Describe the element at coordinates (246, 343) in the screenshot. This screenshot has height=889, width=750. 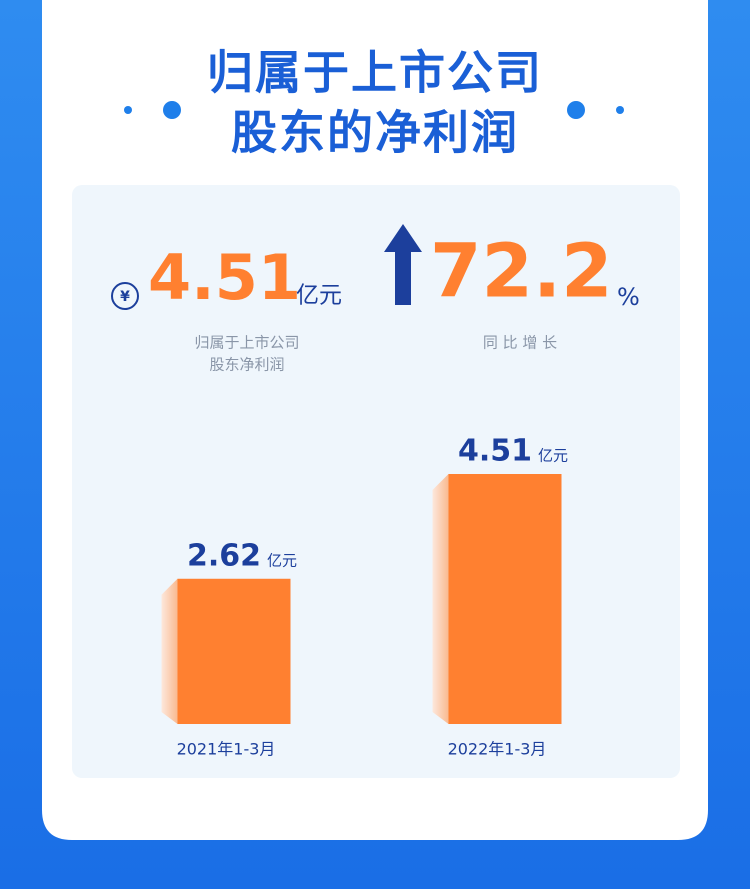
I see `profit-label: 归属于上市公司` at that location.